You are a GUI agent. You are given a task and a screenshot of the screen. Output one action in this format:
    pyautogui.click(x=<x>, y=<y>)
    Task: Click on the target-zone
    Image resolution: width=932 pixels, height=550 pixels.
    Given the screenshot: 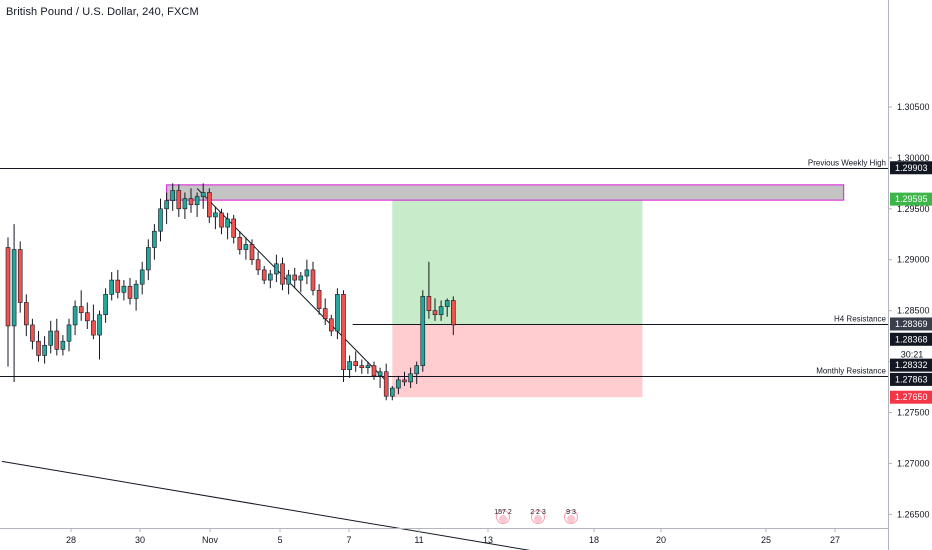 What is the action you would take?
    pyautogui.click(x=517, y=261)
    